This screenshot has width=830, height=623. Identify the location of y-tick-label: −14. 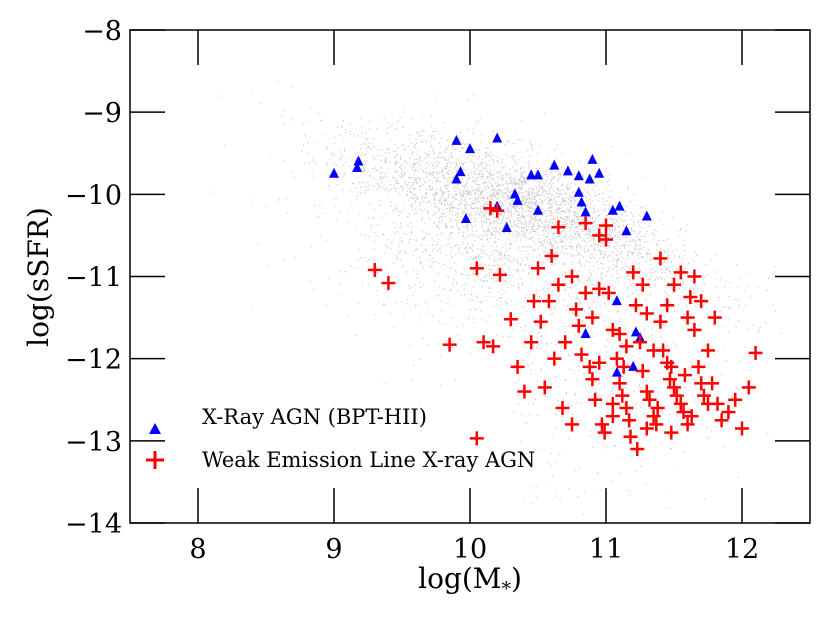
(93, 524).